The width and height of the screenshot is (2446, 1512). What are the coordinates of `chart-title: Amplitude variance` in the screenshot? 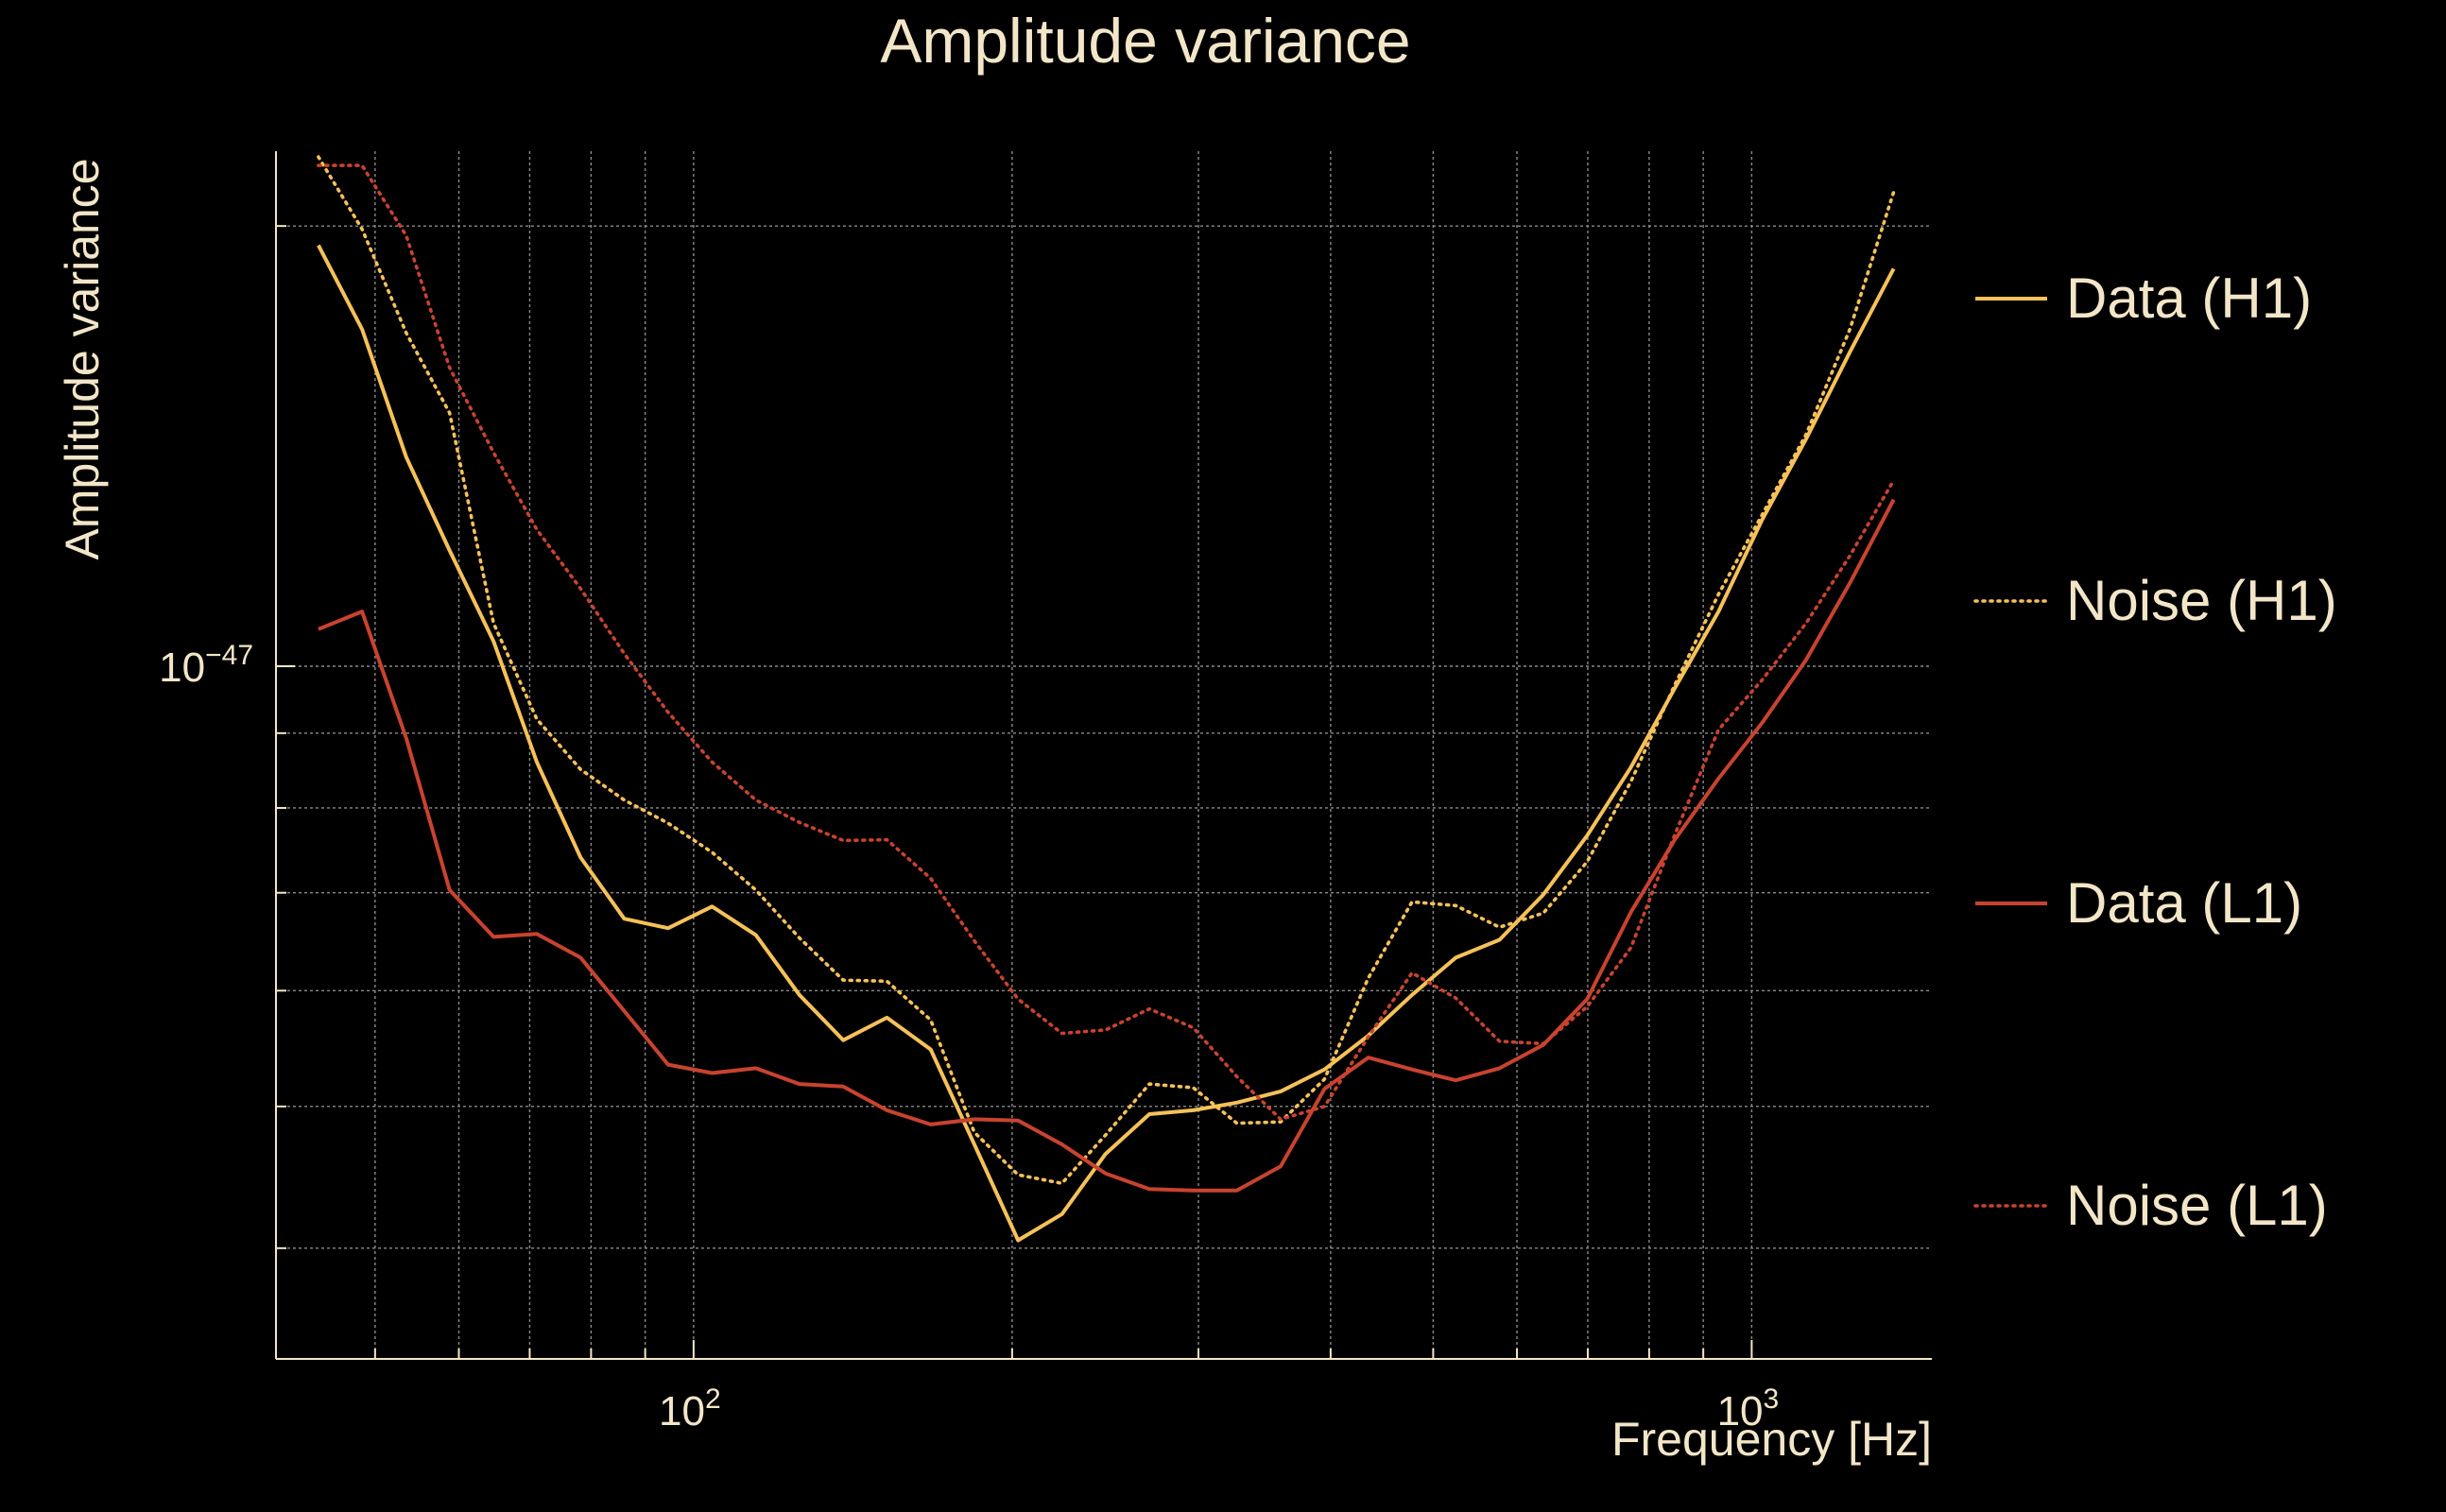 It's located at (1145, 41).